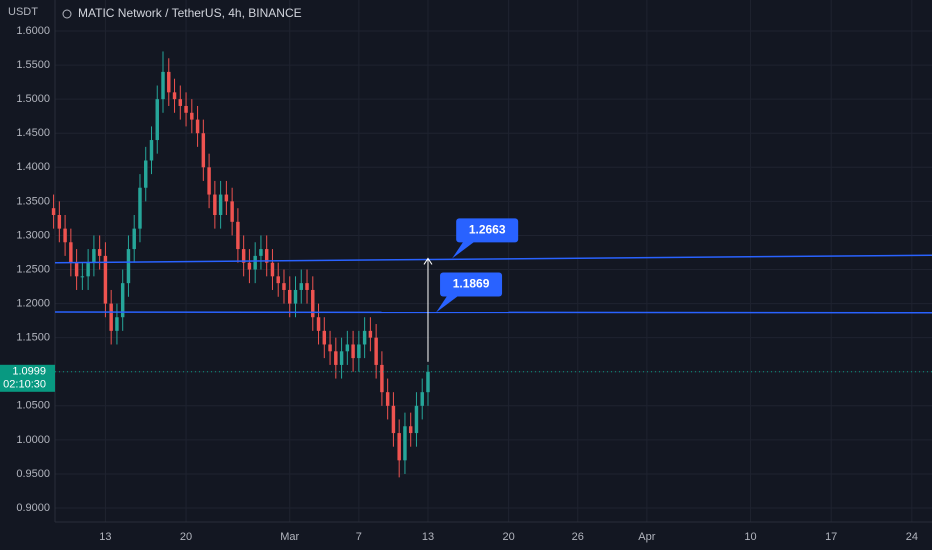 The height and width of the screenshot is (550, 932). What do you see at coordinates (33, 269) in the screenshot?
I see `y-tick-label: 1.2500` at bounding box center [33, 269].